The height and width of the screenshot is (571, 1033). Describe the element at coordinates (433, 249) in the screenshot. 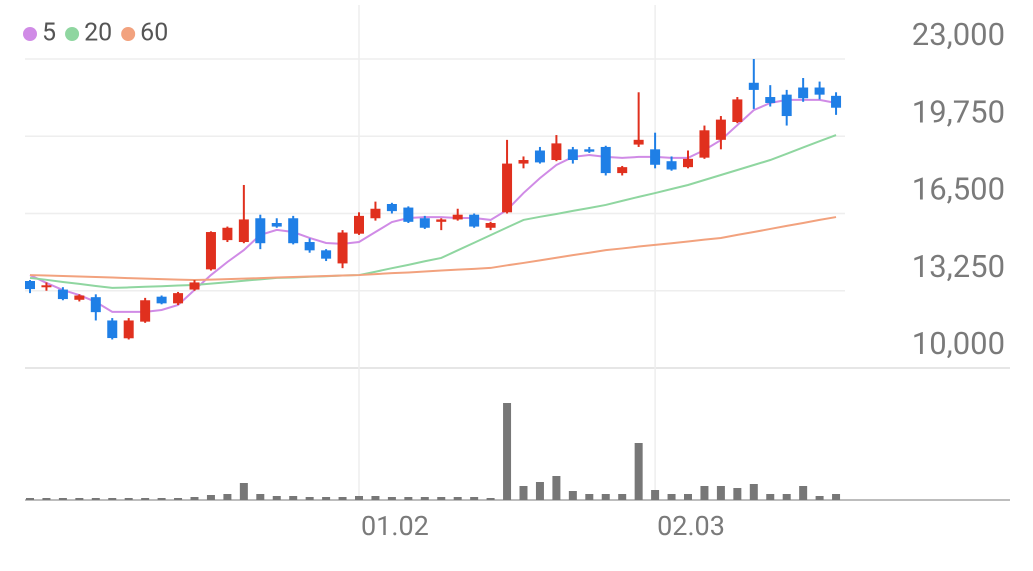

I see `moving-average-line` at that location.